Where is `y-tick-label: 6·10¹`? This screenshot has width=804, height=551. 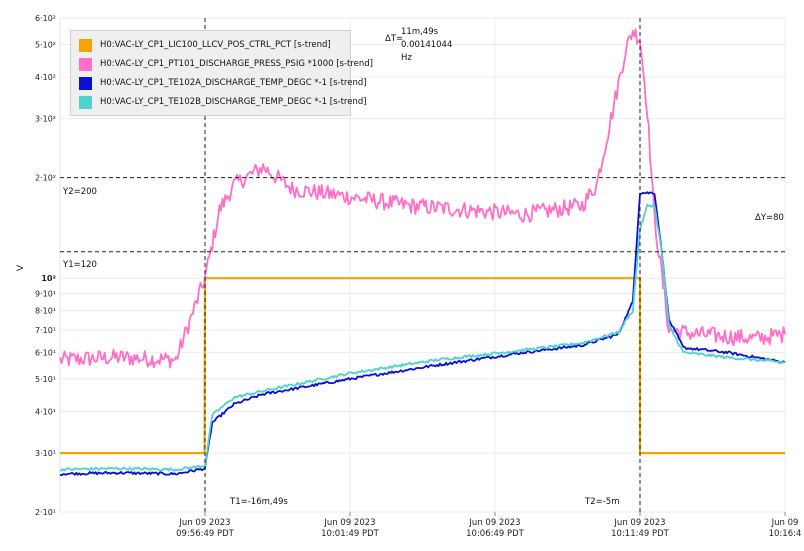 y-tick-label: 6·10¹ is located at coordinates (45, 352).